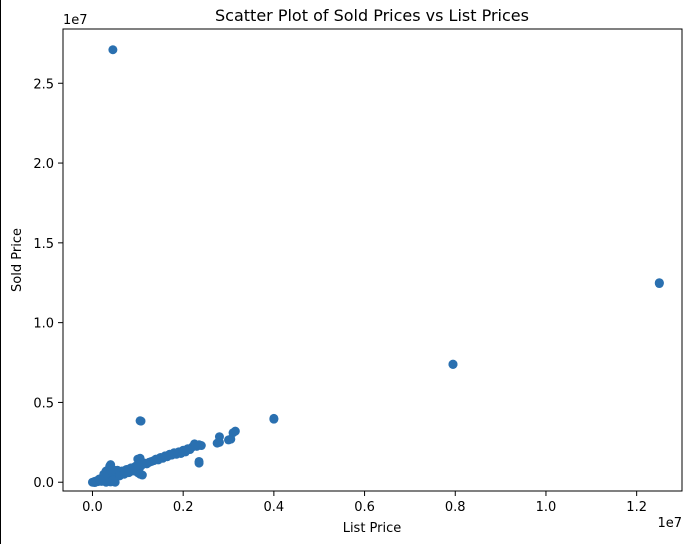 This screenshot has height=544, width=690. I want to click on y-ticks: 0.0 0.5 1.0 1.5 2.0 2.5, so click(48, 284).